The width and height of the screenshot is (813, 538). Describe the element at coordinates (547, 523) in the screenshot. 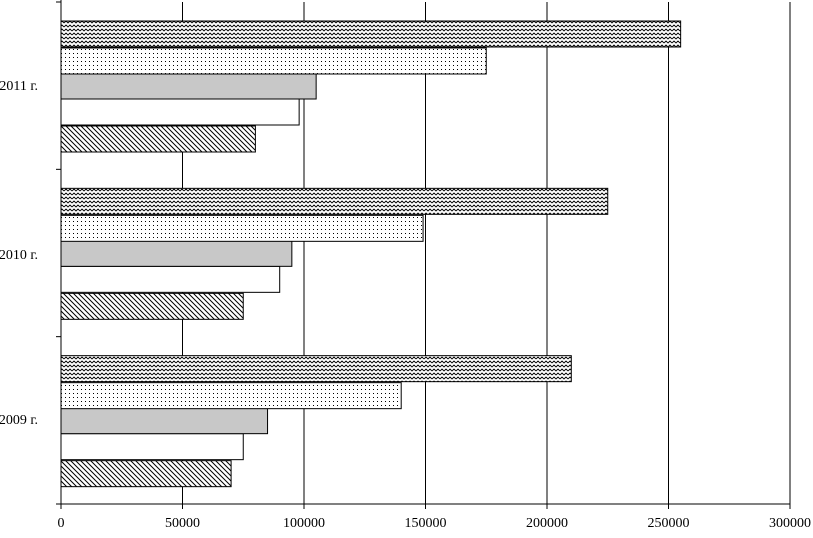

I see `x-tick-label: 200000` at that location.